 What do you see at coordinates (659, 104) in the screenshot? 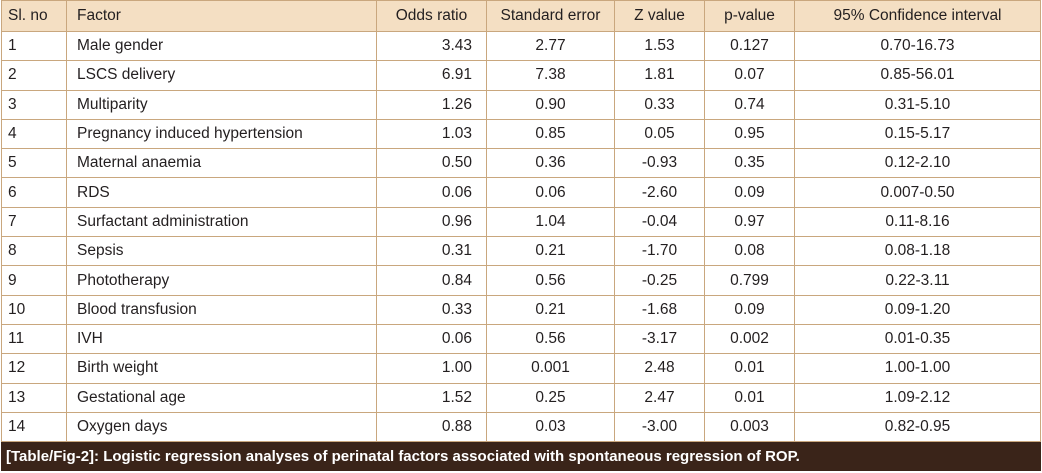
I see `z-value-cell: 0.33` at bounding box center [659, 104].